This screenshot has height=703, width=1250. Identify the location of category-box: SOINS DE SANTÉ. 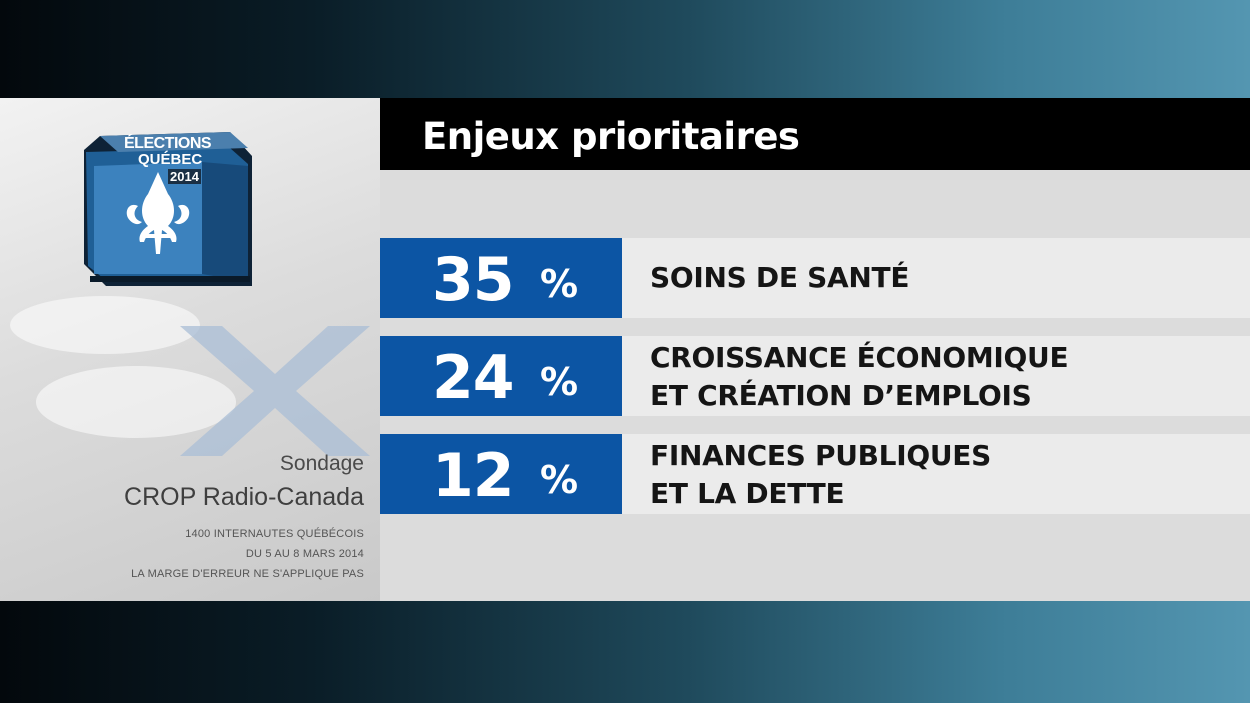
(936, 278).